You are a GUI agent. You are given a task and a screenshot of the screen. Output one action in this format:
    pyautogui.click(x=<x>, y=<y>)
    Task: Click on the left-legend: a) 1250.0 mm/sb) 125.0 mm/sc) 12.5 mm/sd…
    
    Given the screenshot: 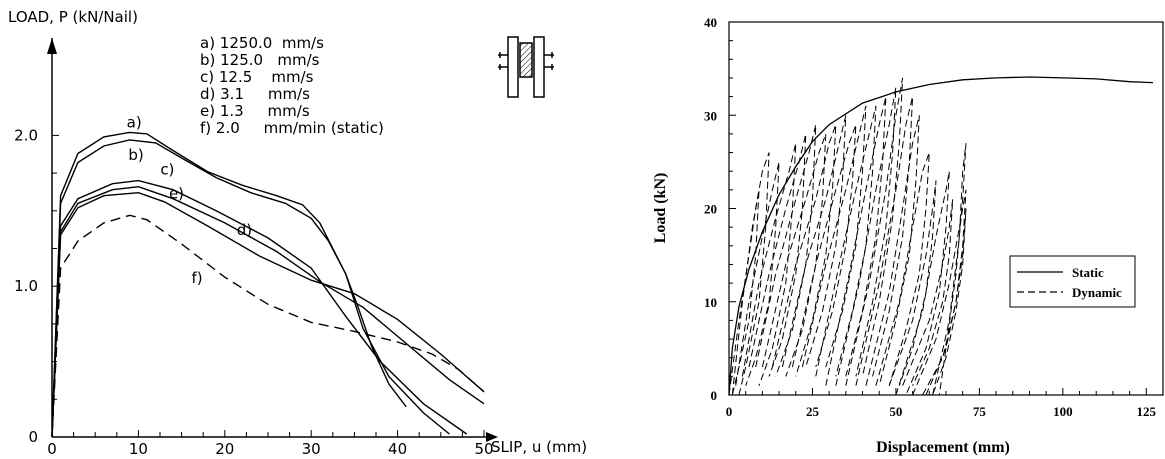 What is the action you would take?
    pyautogui.click(x=292, y=85)
    